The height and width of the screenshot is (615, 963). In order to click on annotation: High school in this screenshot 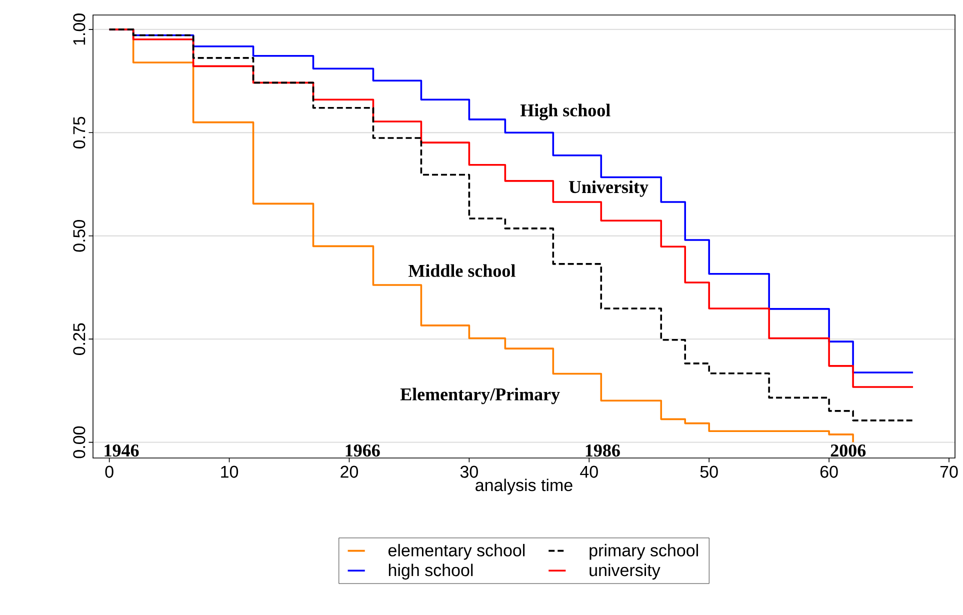, I will do `click(565, 112)`.